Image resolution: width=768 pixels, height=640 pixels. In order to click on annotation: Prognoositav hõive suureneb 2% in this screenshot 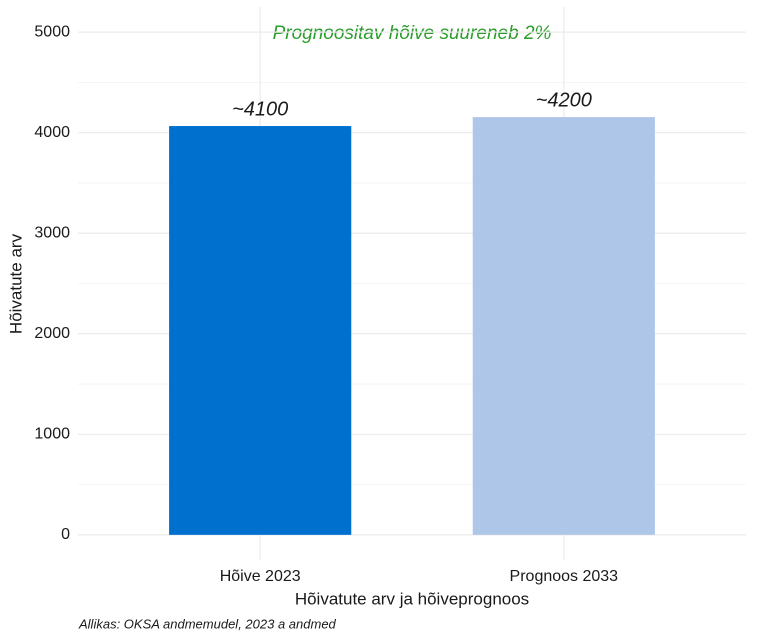, I will do `click(412, 33)`.